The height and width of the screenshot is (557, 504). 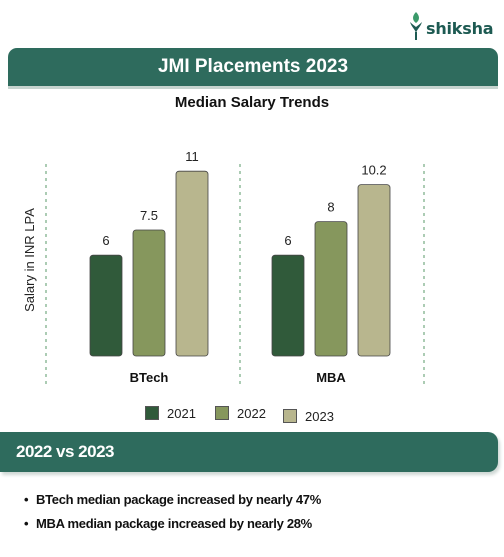 I want to click on shiksha-logo: shiksha, so click(x=452, y=26).